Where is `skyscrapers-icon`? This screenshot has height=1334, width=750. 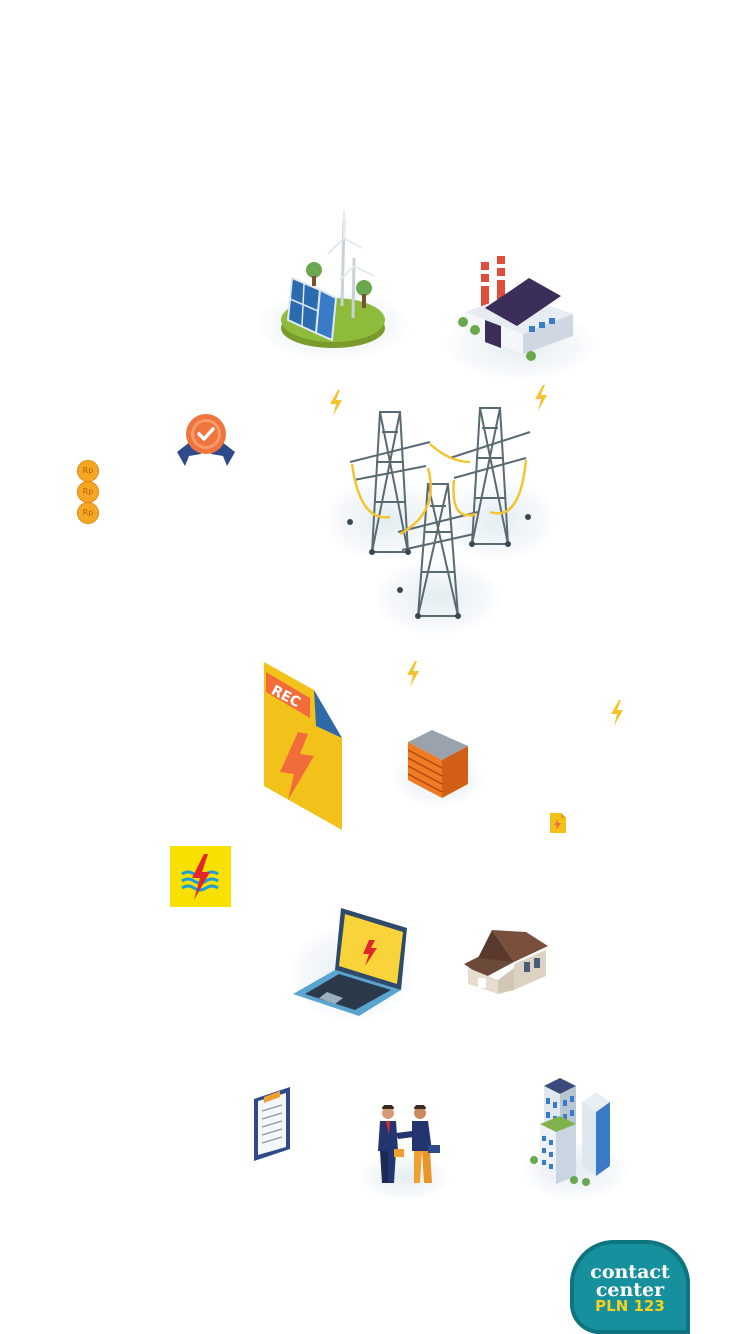 skyscrapers-icon is located at coordinates (570, 1132).